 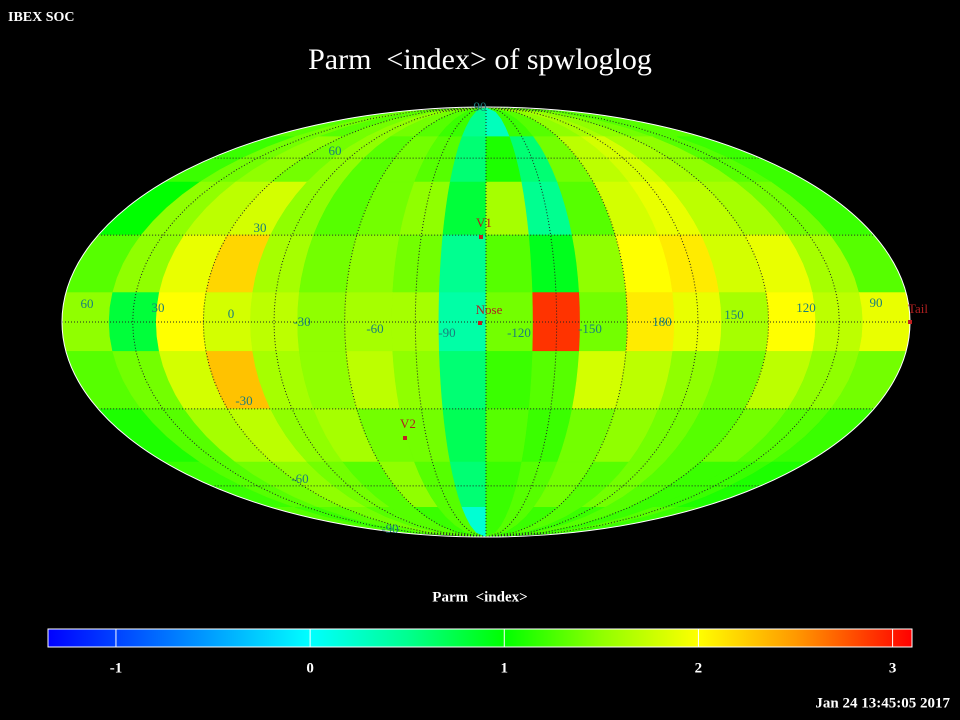 I want to click on timestamp: Jan 24 13:45:05 2017, so click(x=882, y=703).